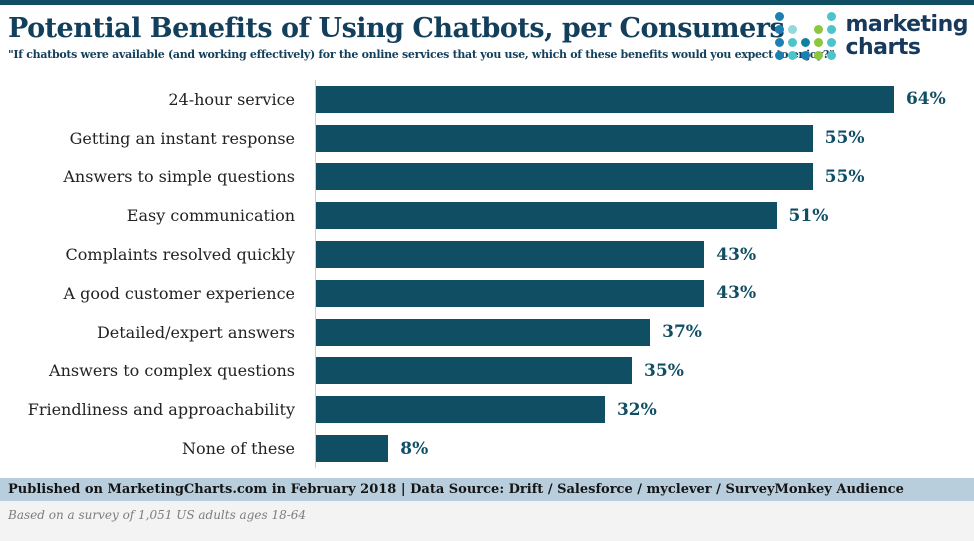 The image size is (974, 541). What do you see at coordinates (172, 371) in the screenshot?
I see `category-label: Answers to complex questions` at bounding box center [172, 371].